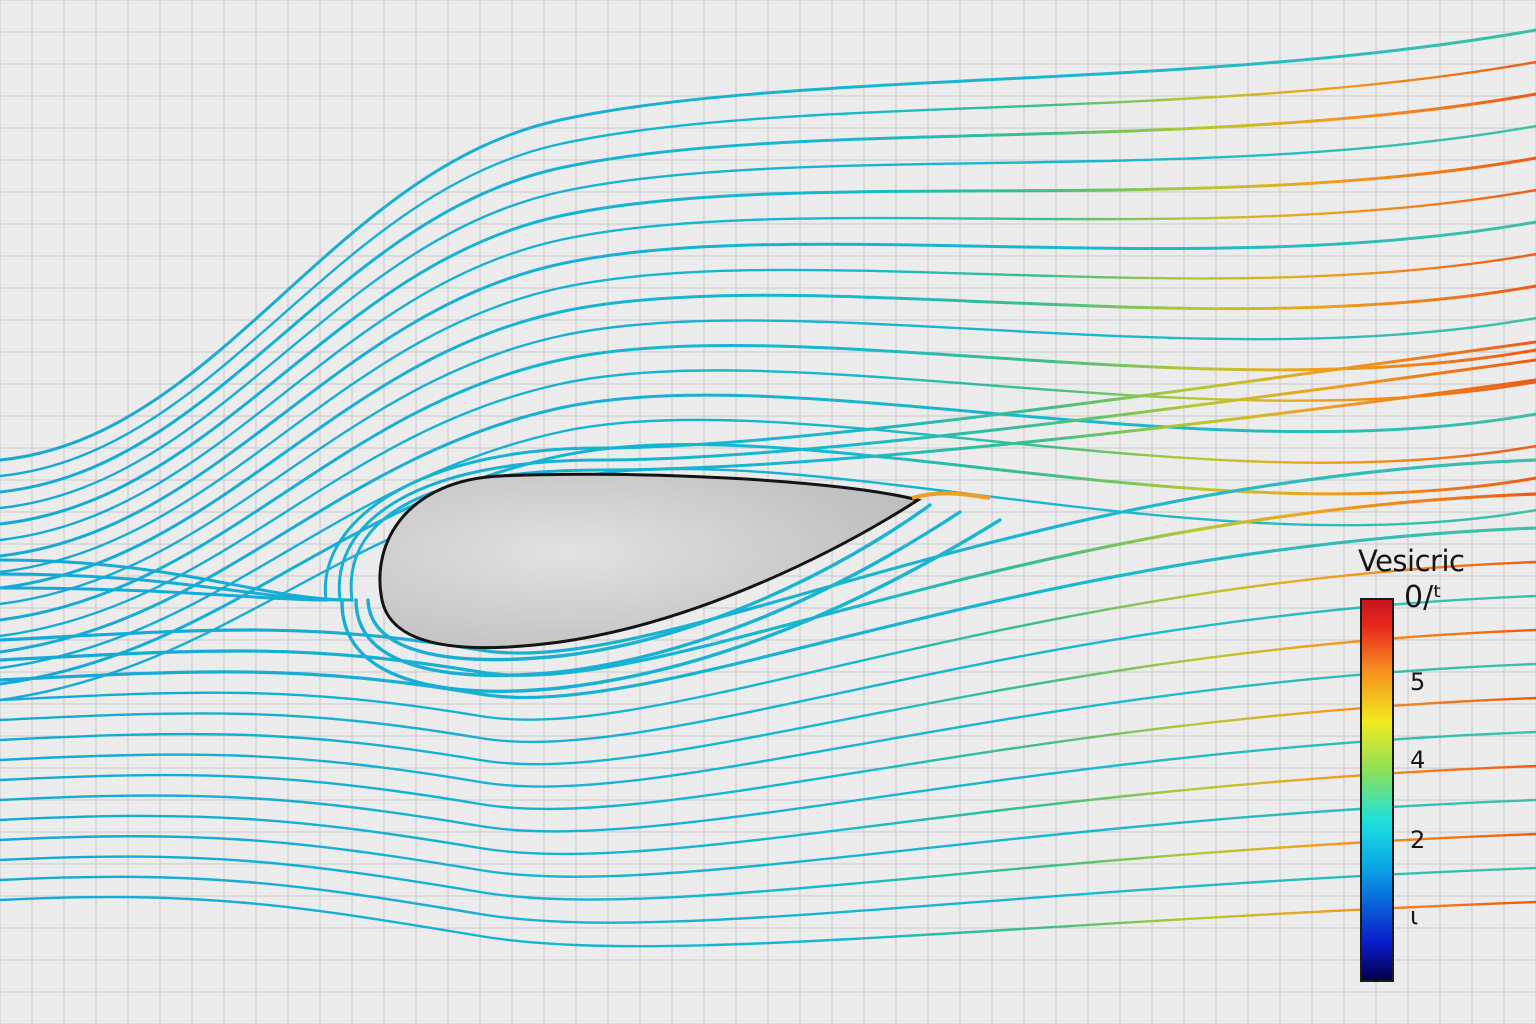 The height and width of the screenshot is (1024, 1536). I want to click on colorbar-tick-4: 4, so click(1418, 760).